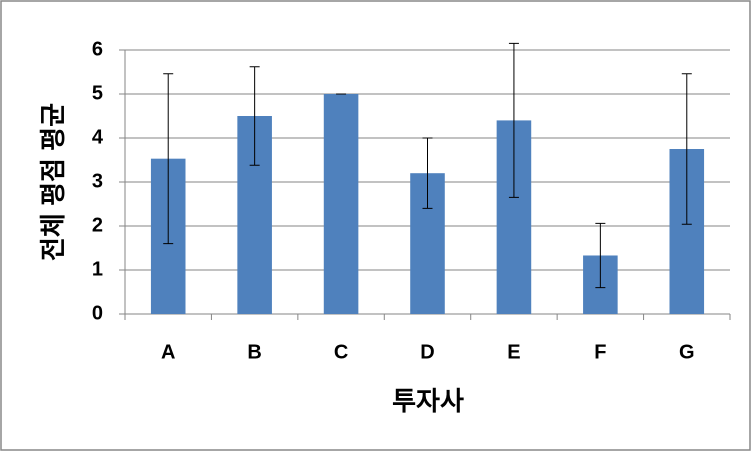 The image size is (752, 452). Describe the element at coordinates (427, 352) in the screenshot. I see `x-tick-label: D` at that location.